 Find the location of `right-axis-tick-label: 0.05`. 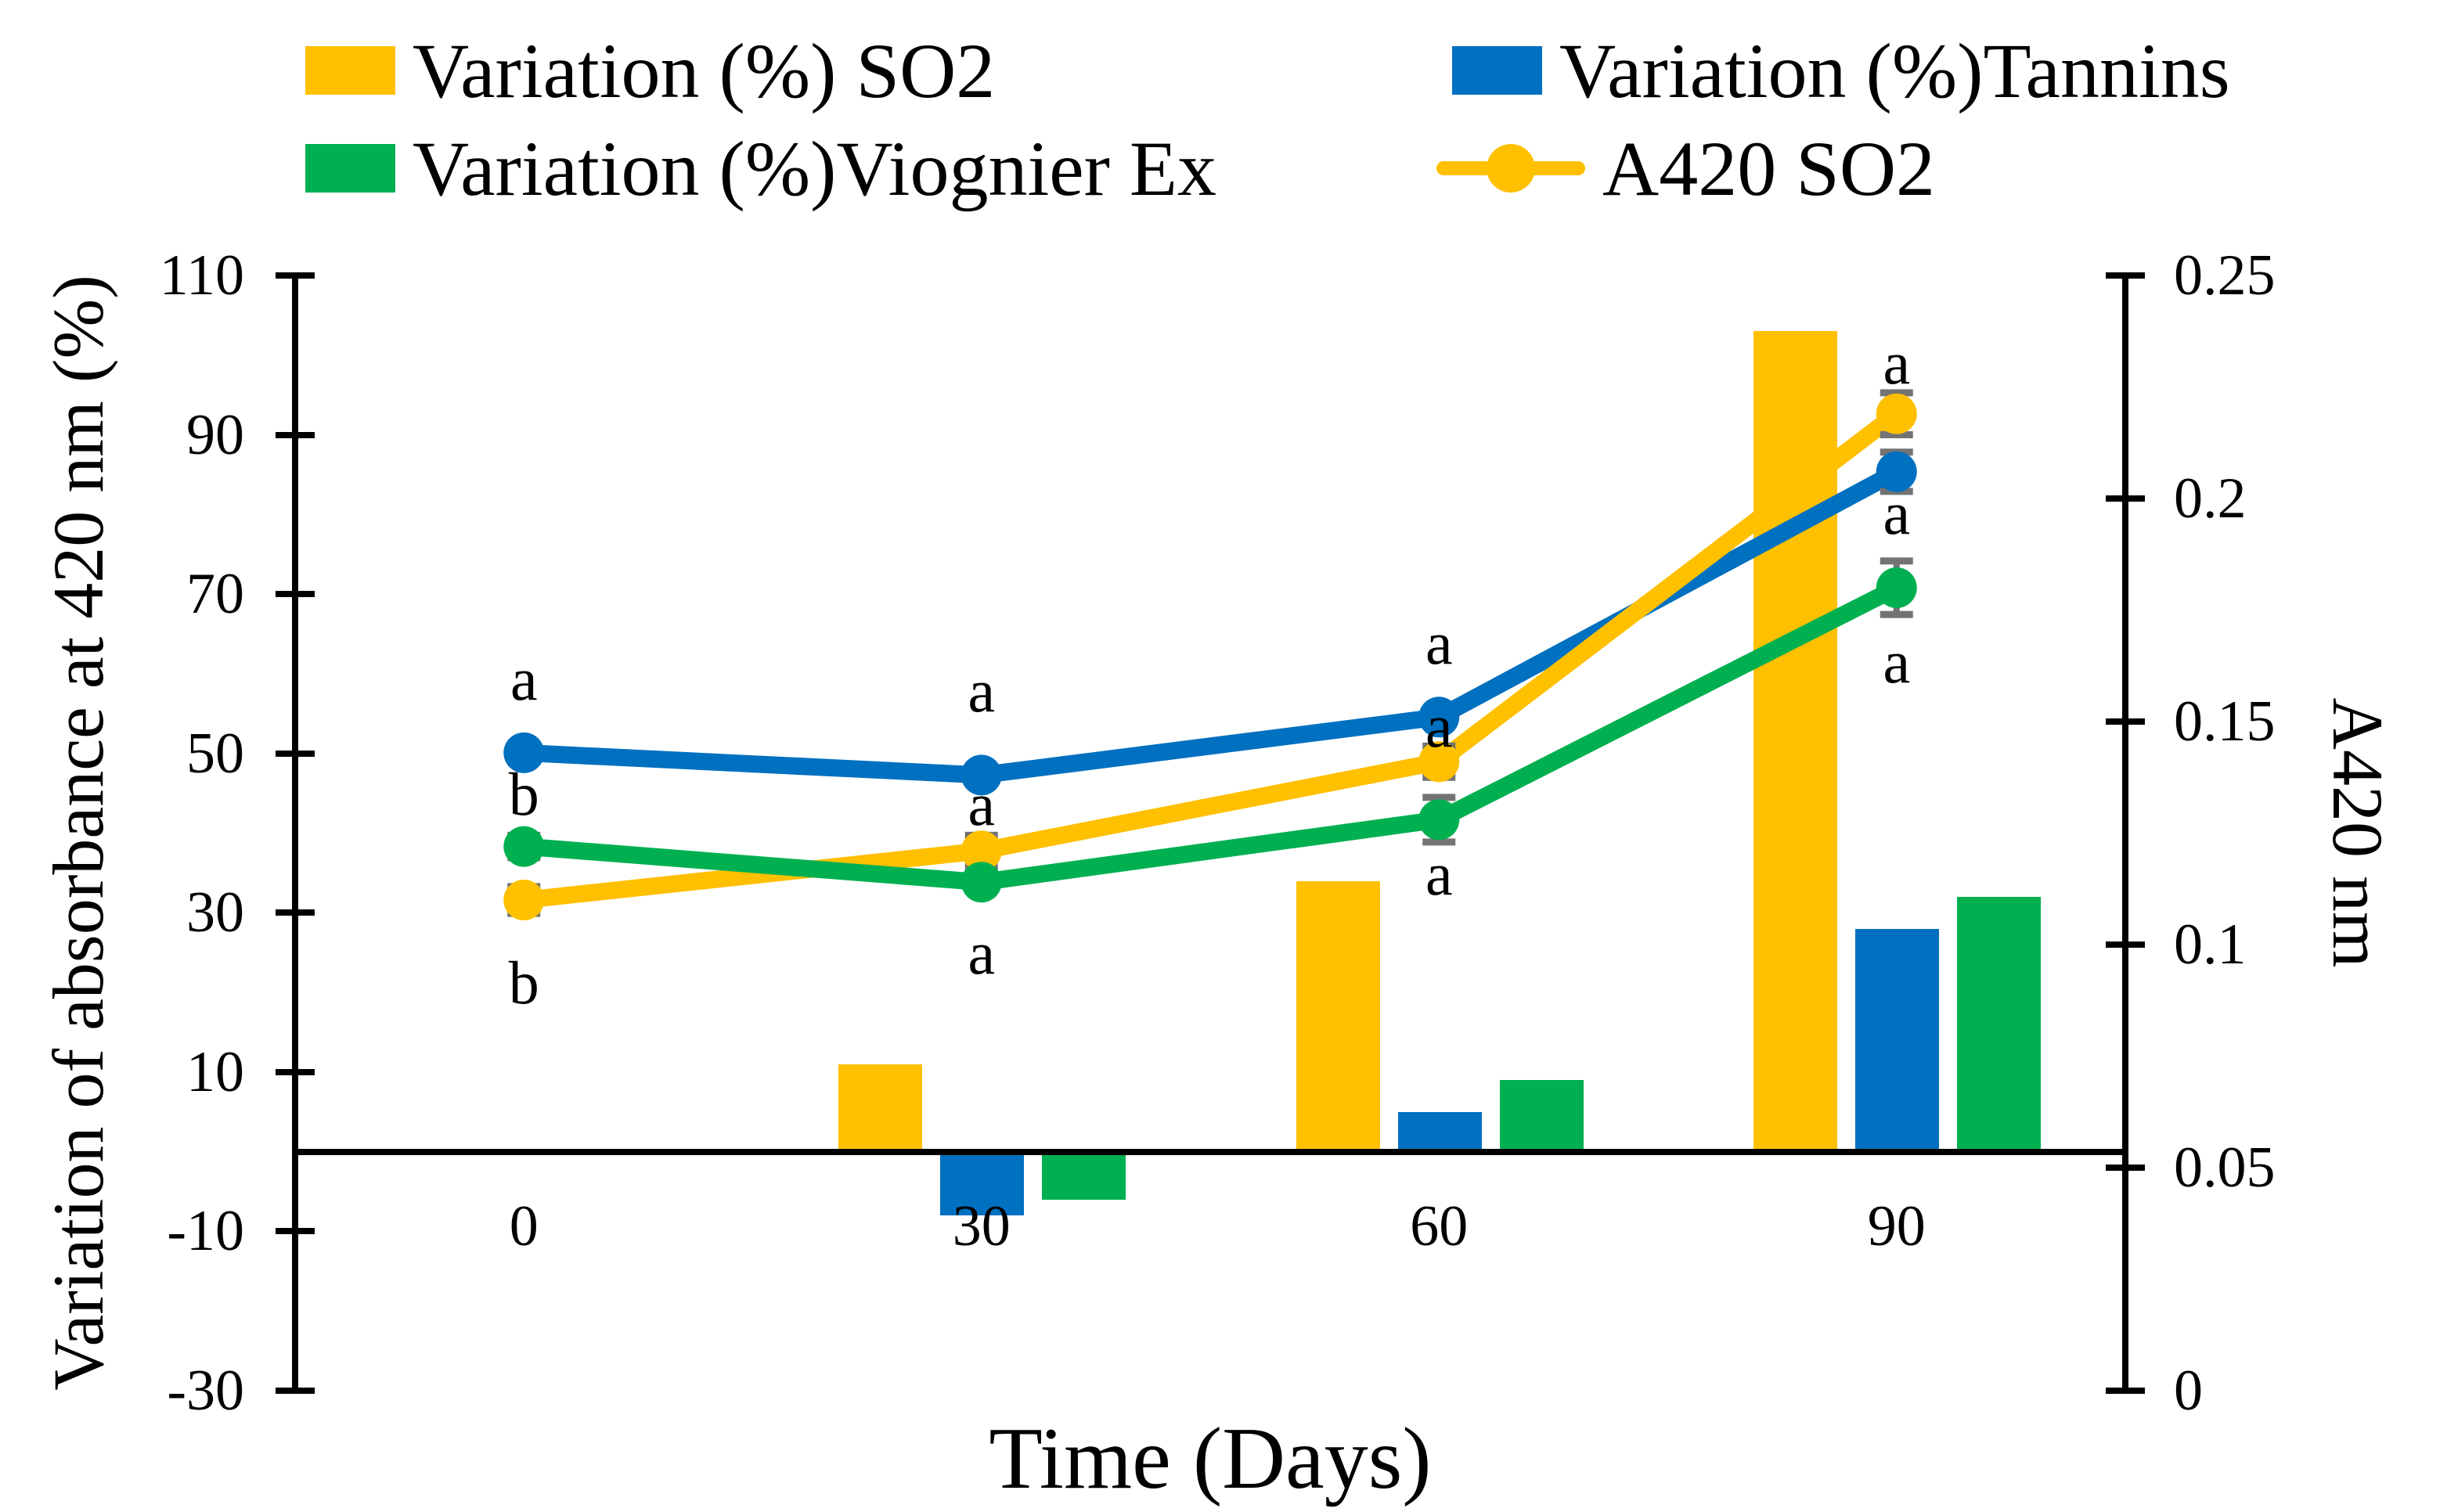

right-axis-tick-label: 0.05 is located at coordinates (2225, 1168).